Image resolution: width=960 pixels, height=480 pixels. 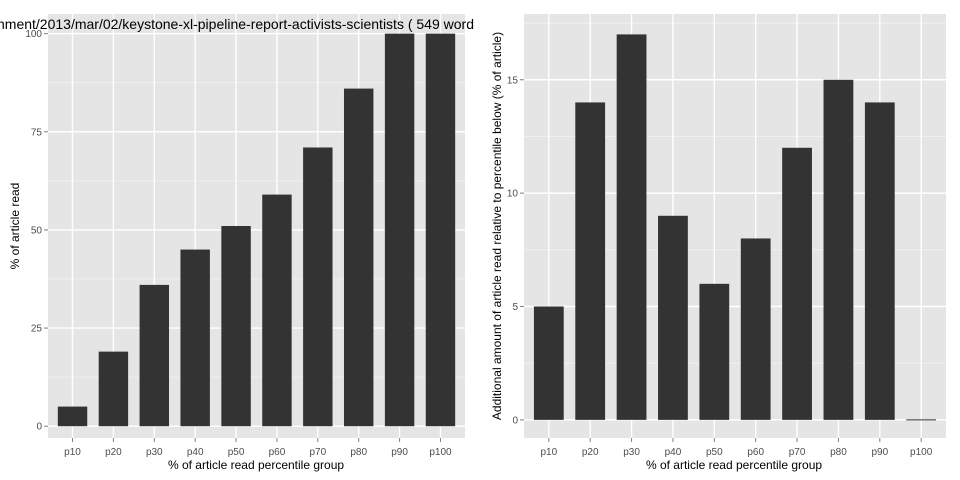 What do you see at coordinates (515, 307) in the screenshot?
I see `y-tick-label: 5` at bounding box center [515, 307].